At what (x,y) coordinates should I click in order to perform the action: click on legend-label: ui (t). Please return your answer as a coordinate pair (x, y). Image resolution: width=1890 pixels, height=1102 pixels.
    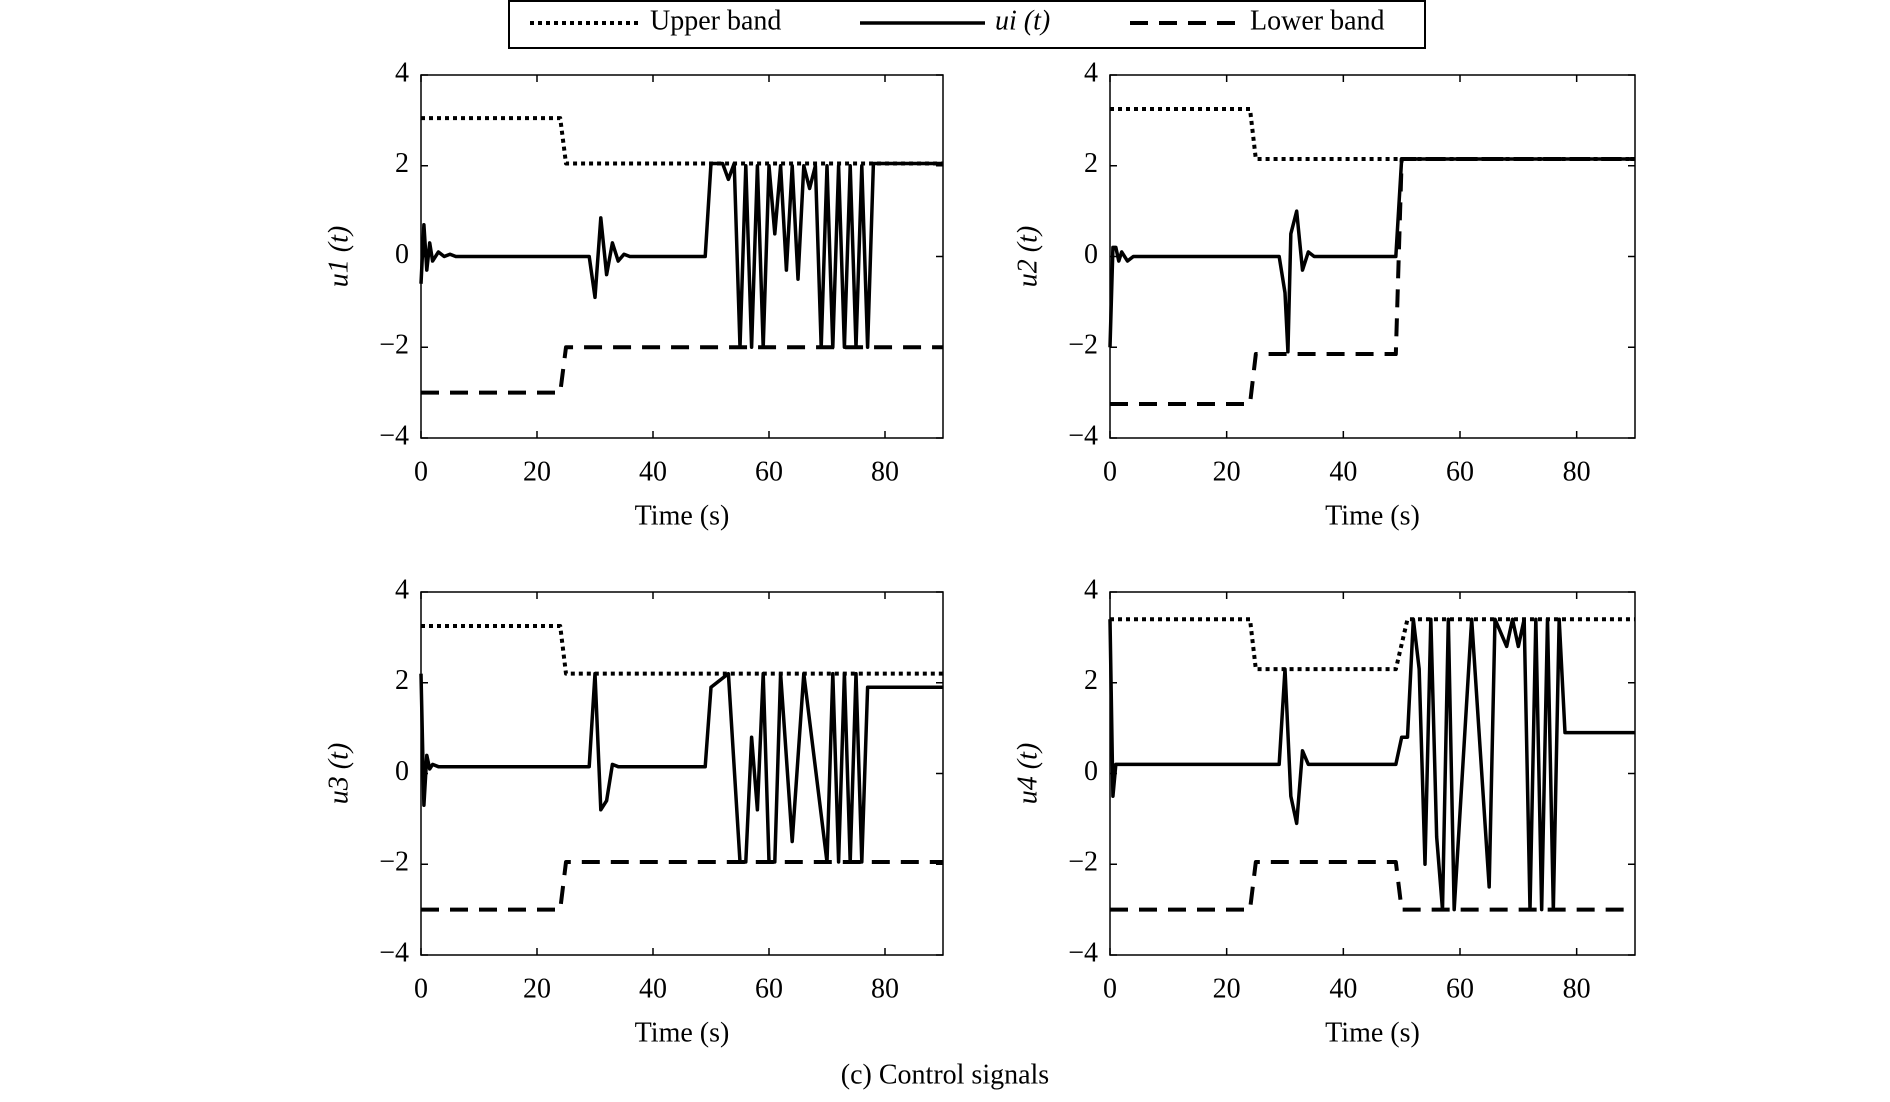
    Looking at the image, I should click on (1022, 20).